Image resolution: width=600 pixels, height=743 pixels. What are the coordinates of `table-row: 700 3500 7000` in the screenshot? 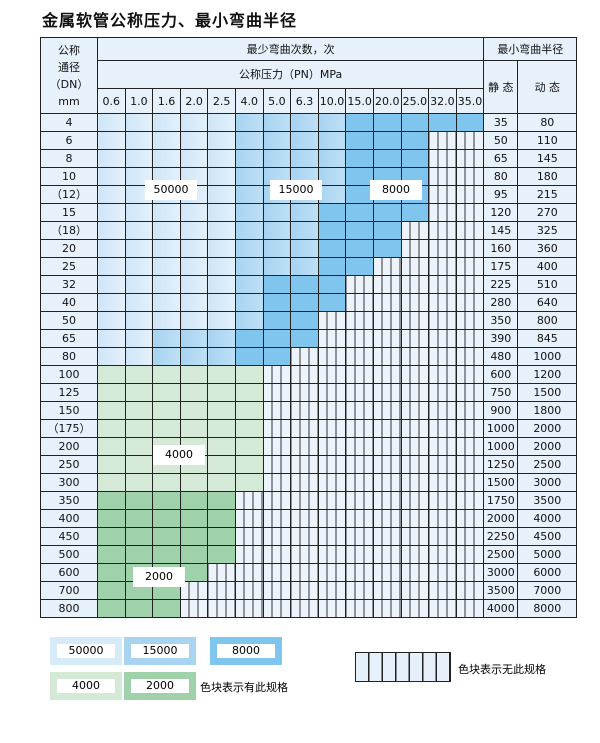 It's located at (309, 590).